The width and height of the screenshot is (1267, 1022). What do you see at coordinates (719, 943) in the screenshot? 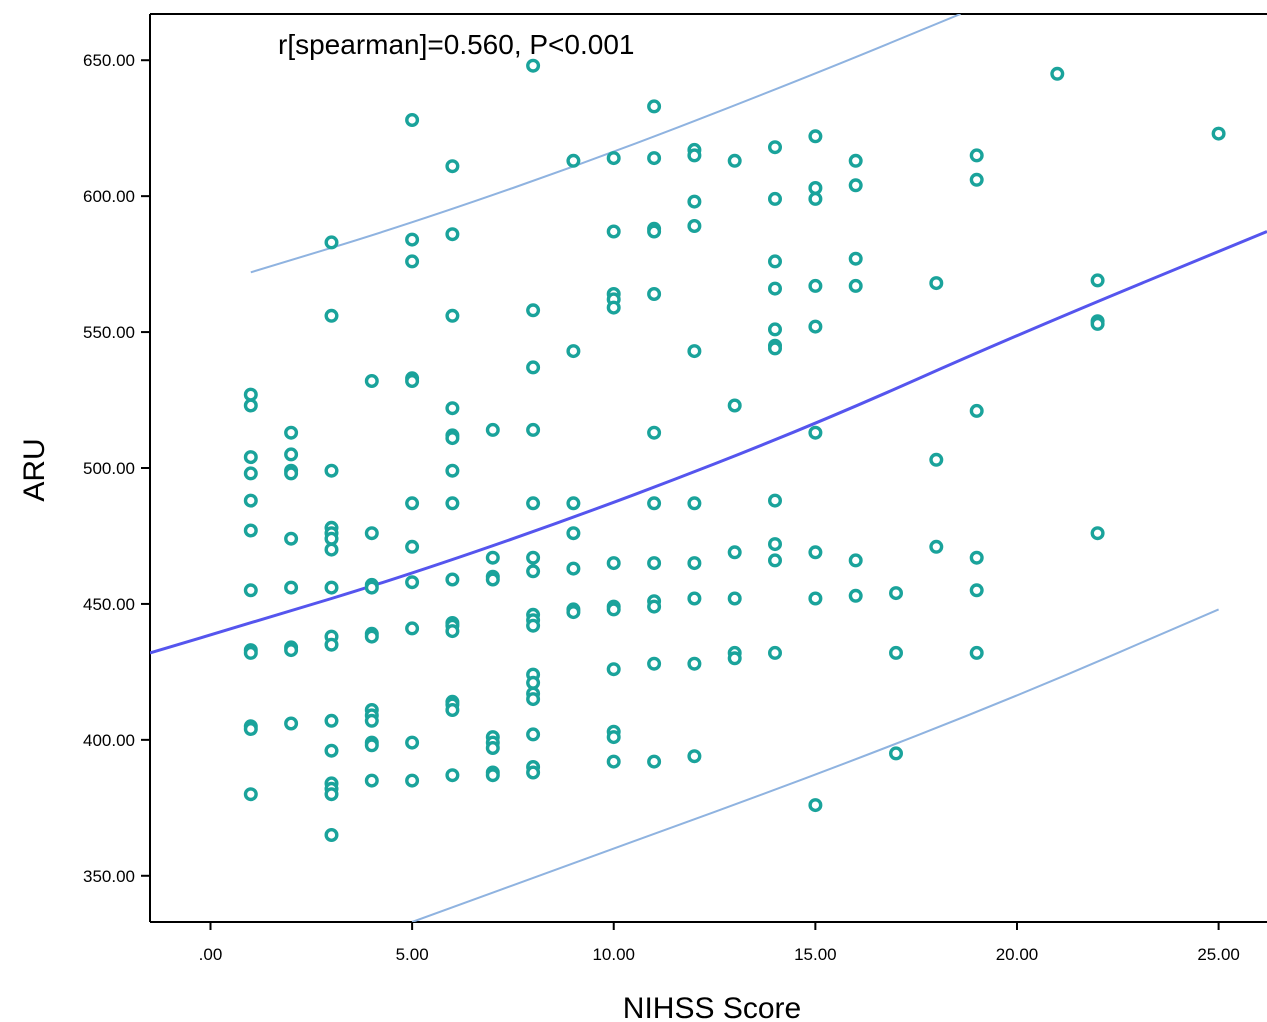
I see `x-axis: .00 5.00 10.00 15.00 20.00 25.00` at bounding box center [719, 943].